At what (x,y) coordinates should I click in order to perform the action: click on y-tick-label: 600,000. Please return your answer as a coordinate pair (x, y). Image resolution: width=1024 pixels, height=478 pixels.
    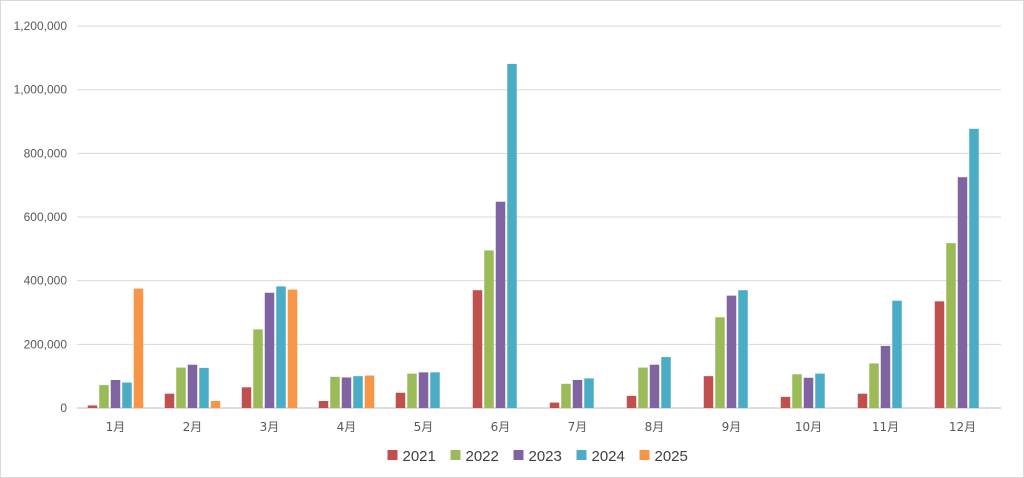
    Looking at the image, I should click on (46, 217).